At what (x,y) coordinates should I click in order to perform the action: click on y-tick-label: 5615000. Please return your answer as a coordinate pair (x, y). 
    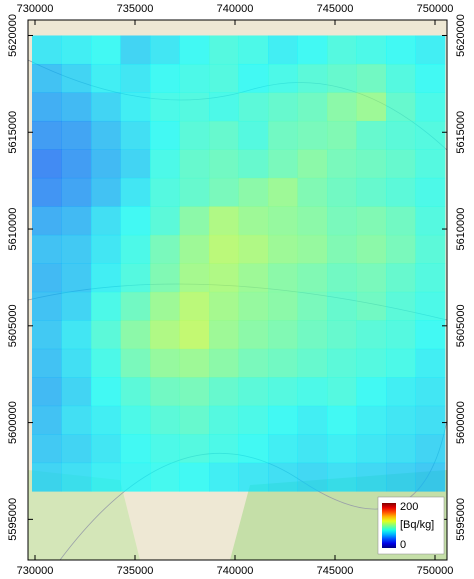
    Looking at the image, I should click on (13, 132).